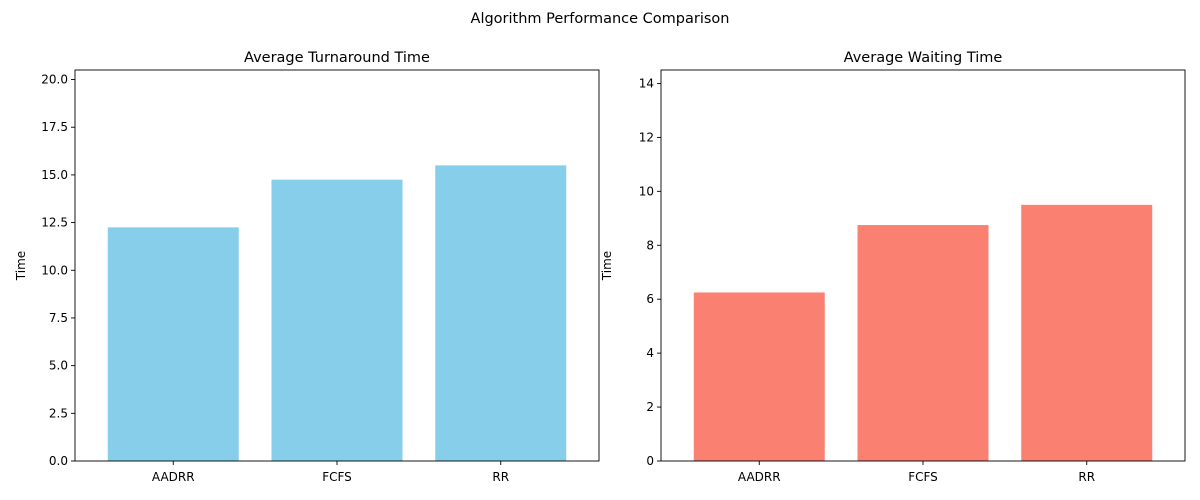  I want to click on y-tick-label: 10, so click(646, 191).